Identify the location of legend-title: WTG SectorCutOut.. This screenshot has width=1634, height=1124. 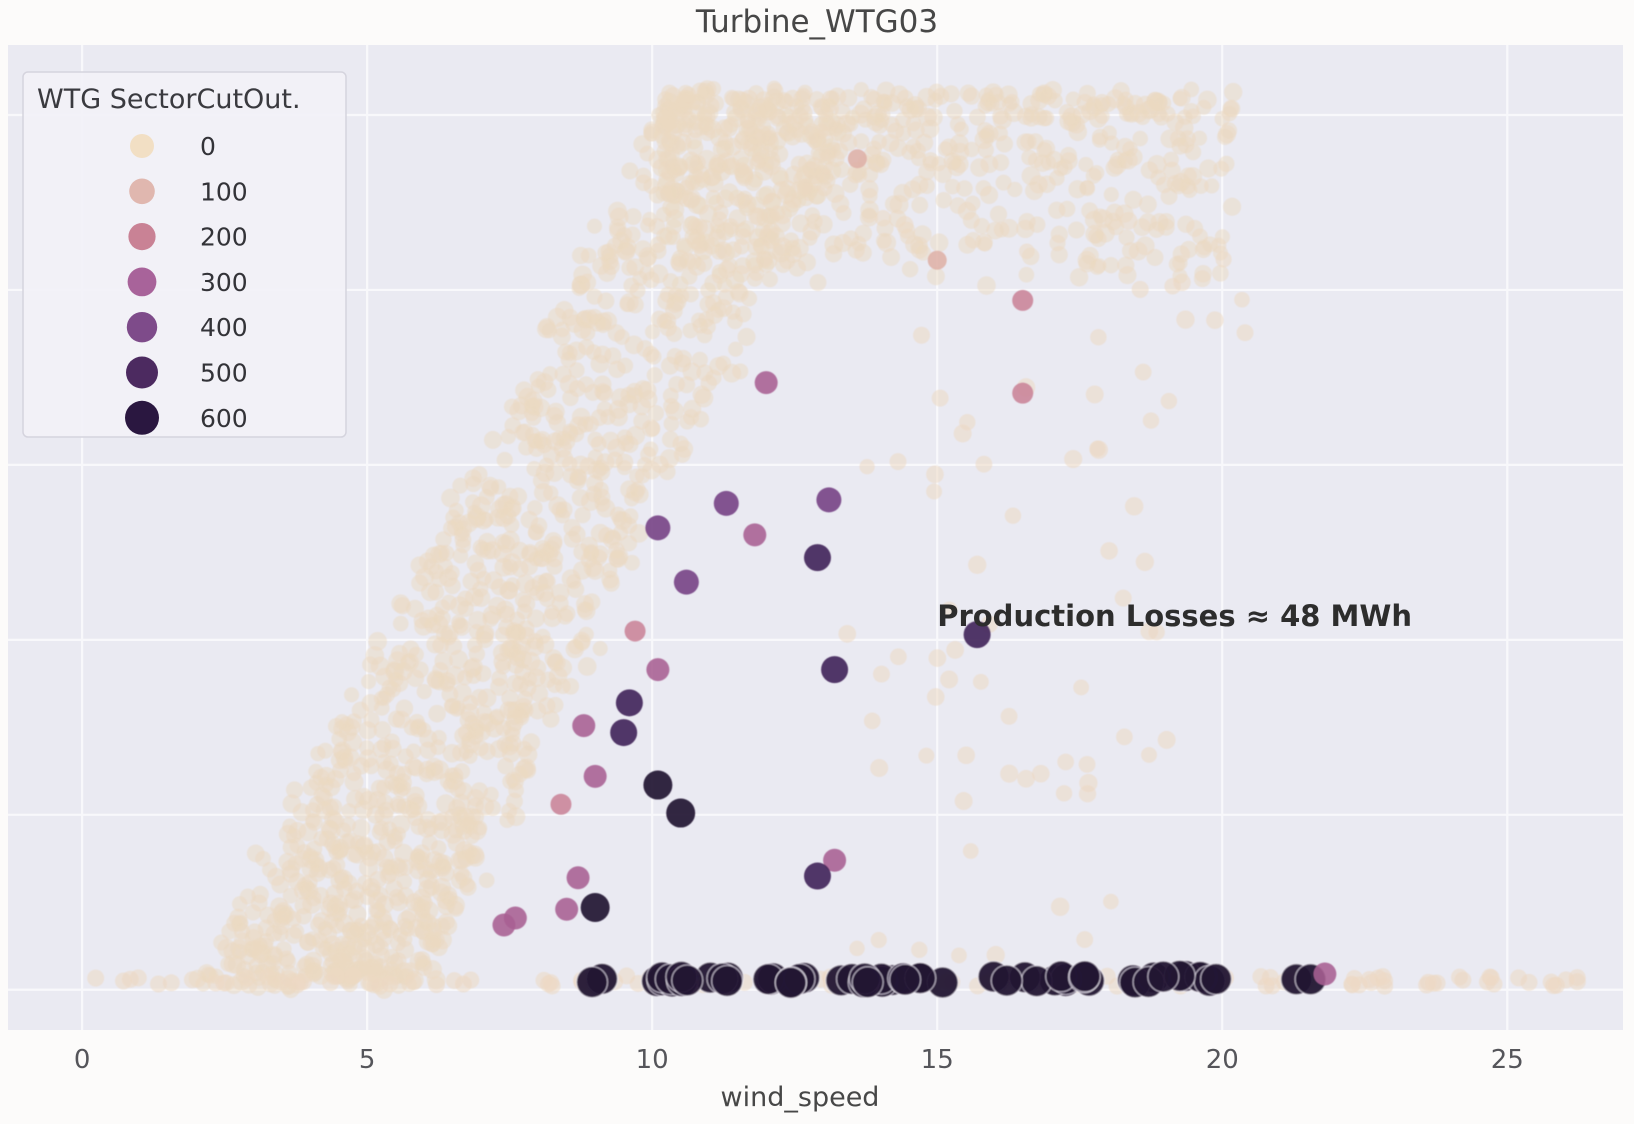
(169, 99).